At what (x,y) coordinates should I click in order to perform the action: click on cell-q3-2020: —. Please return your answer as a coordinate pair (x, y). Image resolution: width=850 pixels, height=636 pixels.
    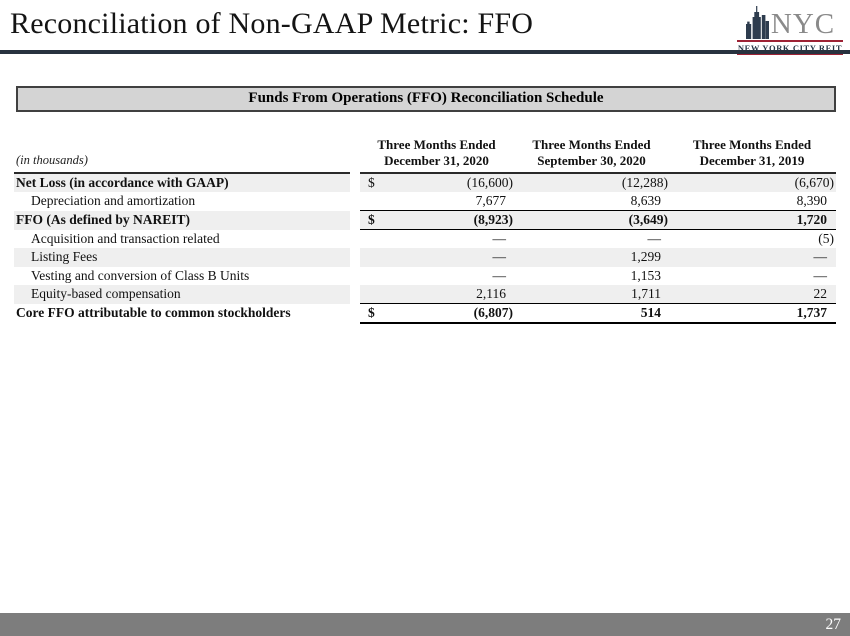
    Looking at the image, I should click on (592, 239).